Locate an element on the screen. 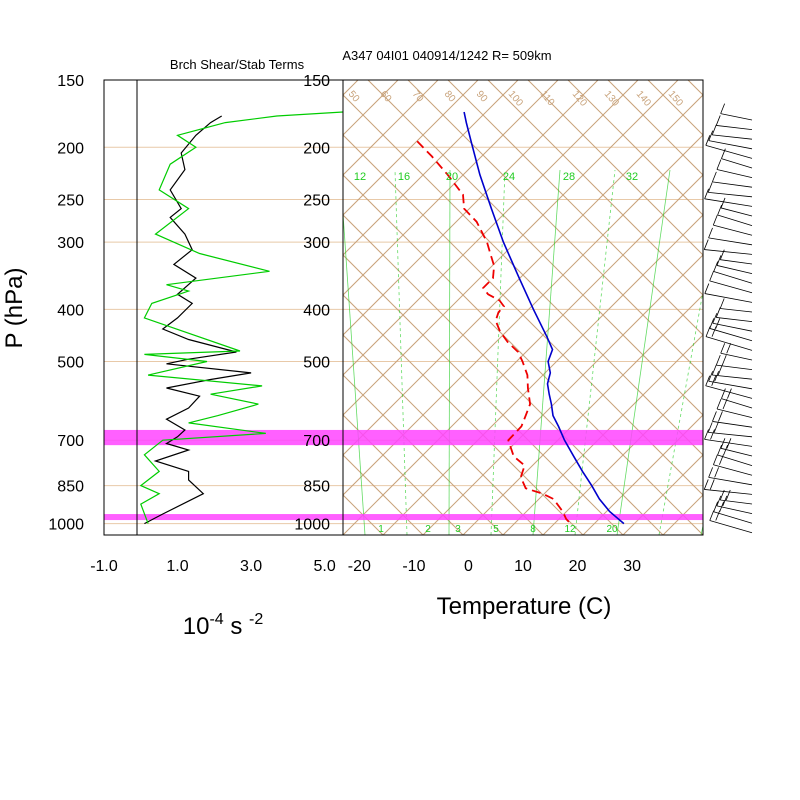  mixing-ratio-bottom-label: 20 is located at coordinates (612, 529).